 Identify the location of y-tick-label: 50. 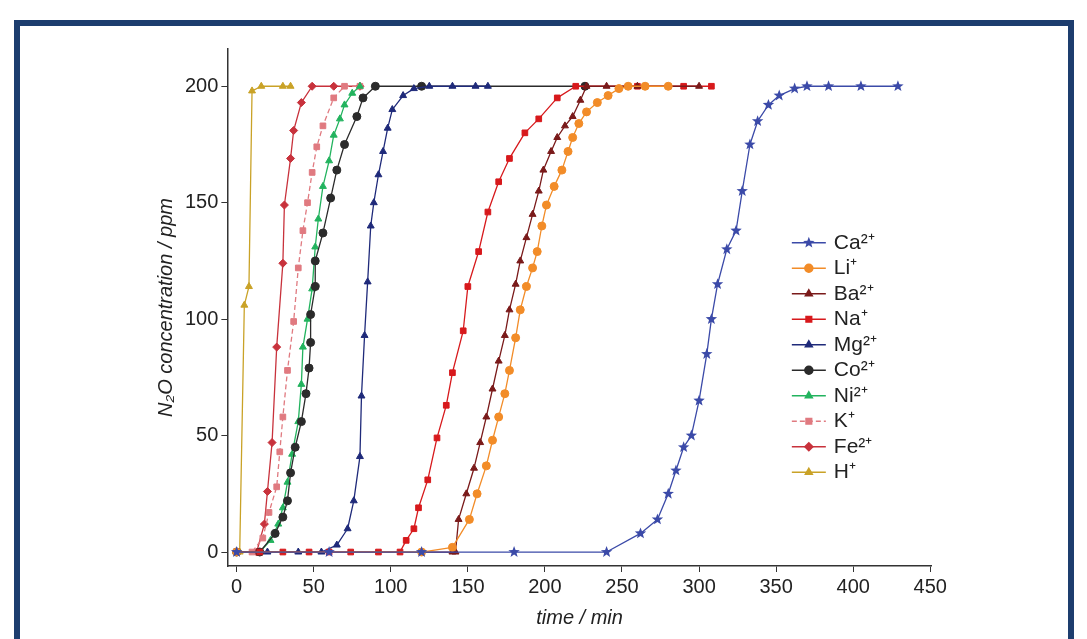
(207, 434).